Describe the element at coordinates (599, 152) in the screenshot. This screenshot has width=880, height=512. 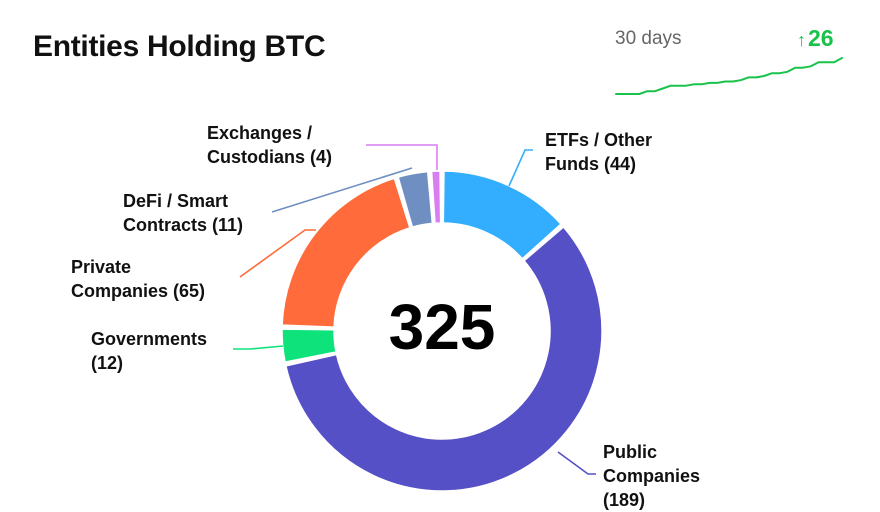
I see `slice-label-etfs: ETFs / Other Funds (44)` at that location.